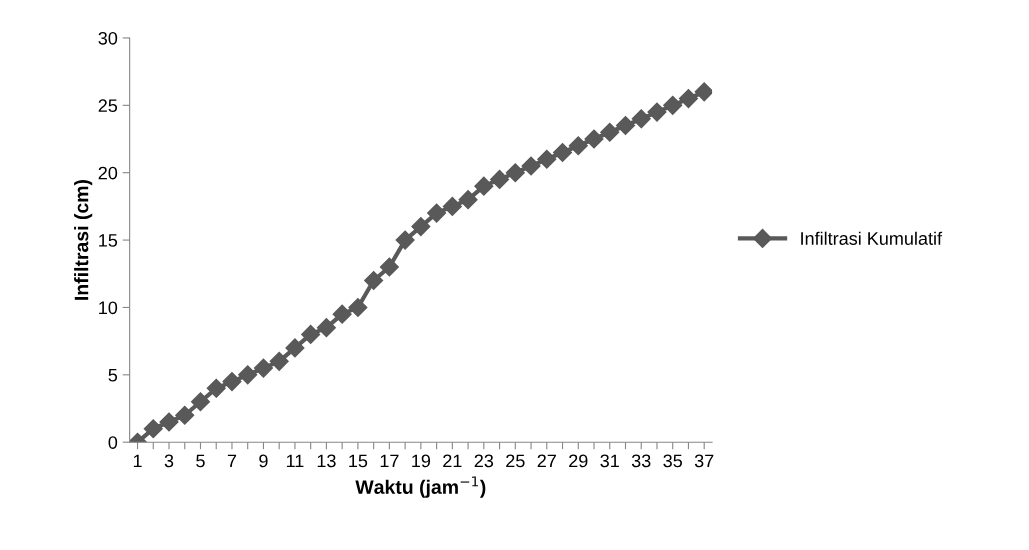 Image resolution: width=1029 pixels, height=550 pixels. Describe the element at coordinates (704, 461) in the screenshot. I see `x-tick-label: 37` at that location.